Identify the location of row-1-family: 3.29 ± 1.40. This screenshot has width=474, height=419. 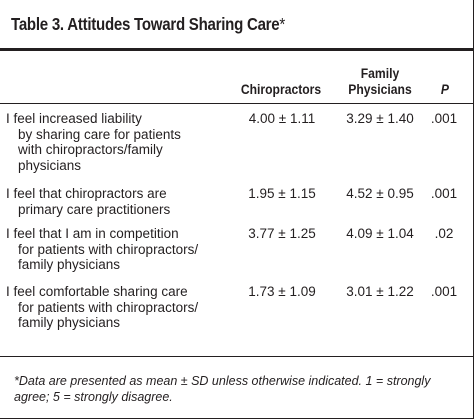
(380, 118).